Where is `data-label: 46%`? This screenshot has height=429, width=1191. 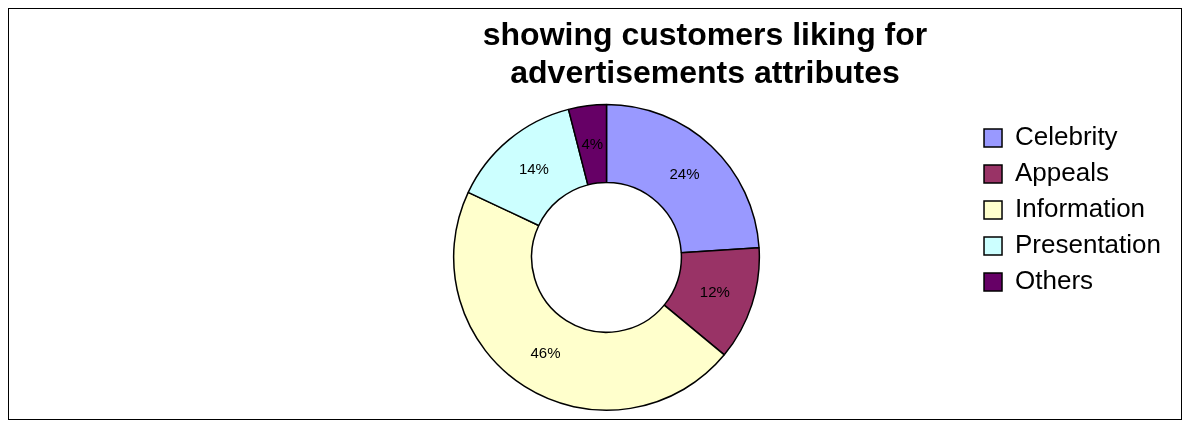 data-label: 46% is located at coordinates (545, 352).